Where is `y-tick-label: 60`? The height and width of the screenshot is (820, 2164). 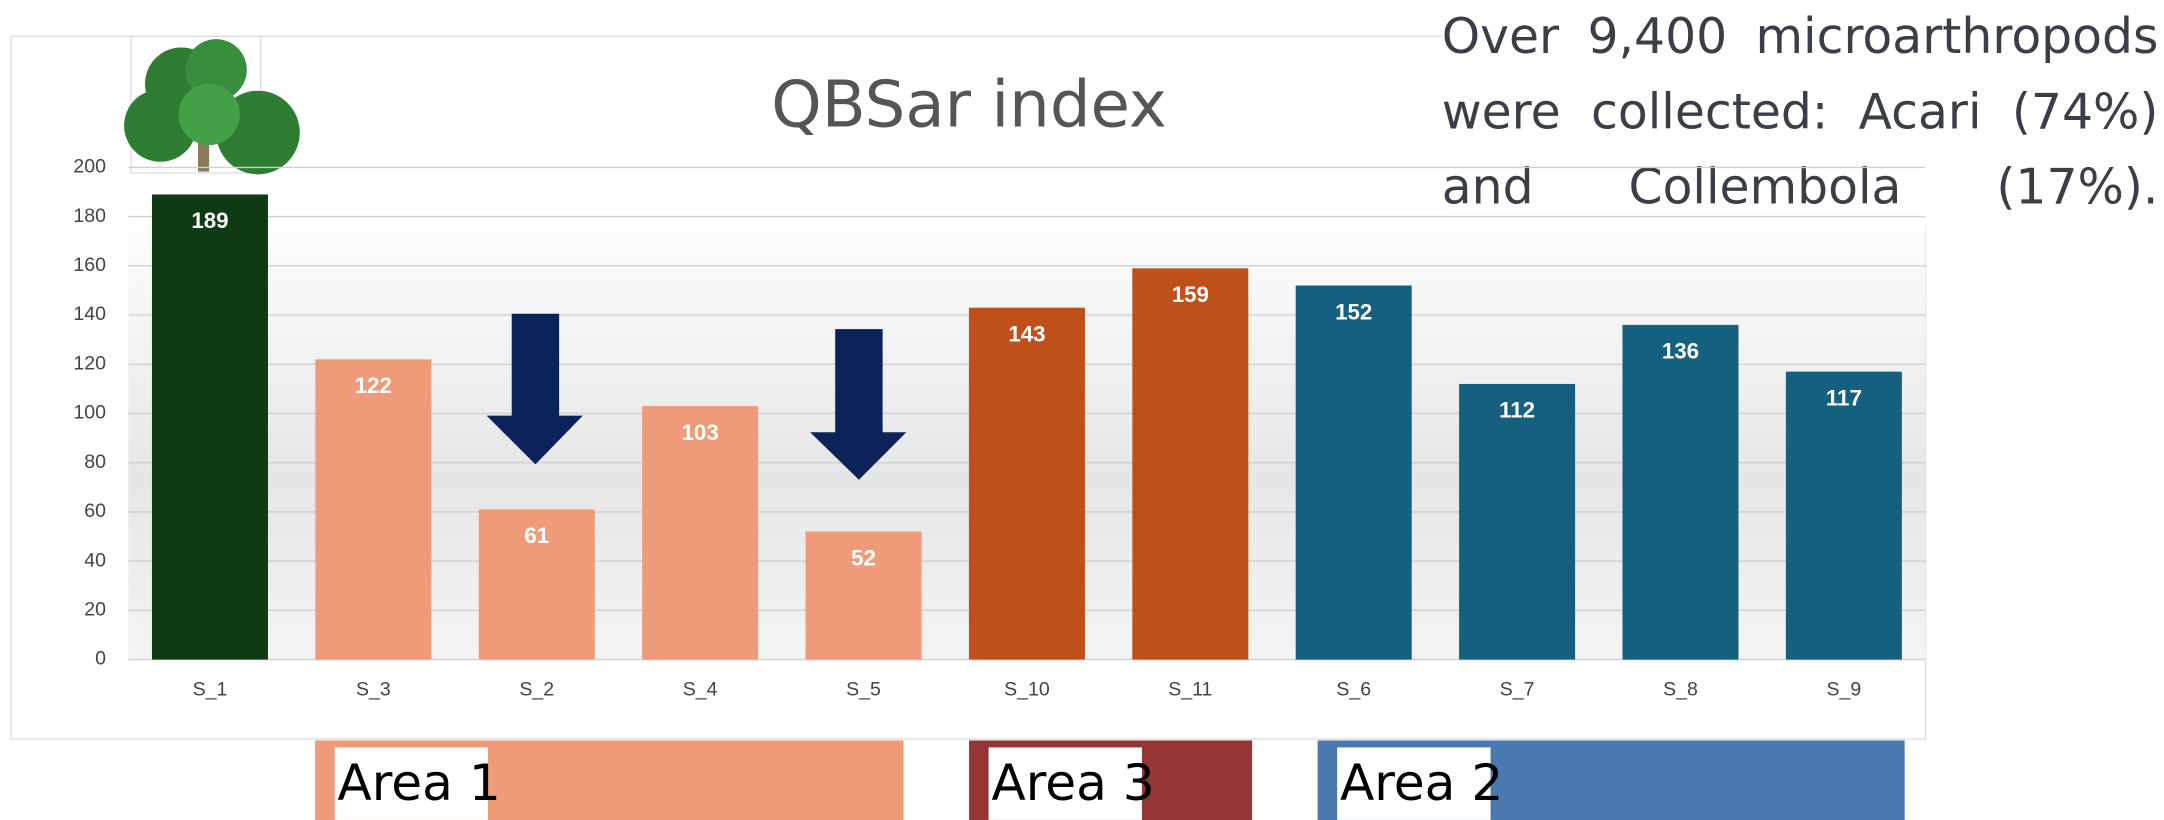
y-tick-label: 60 is located at coordinates (95, 511).